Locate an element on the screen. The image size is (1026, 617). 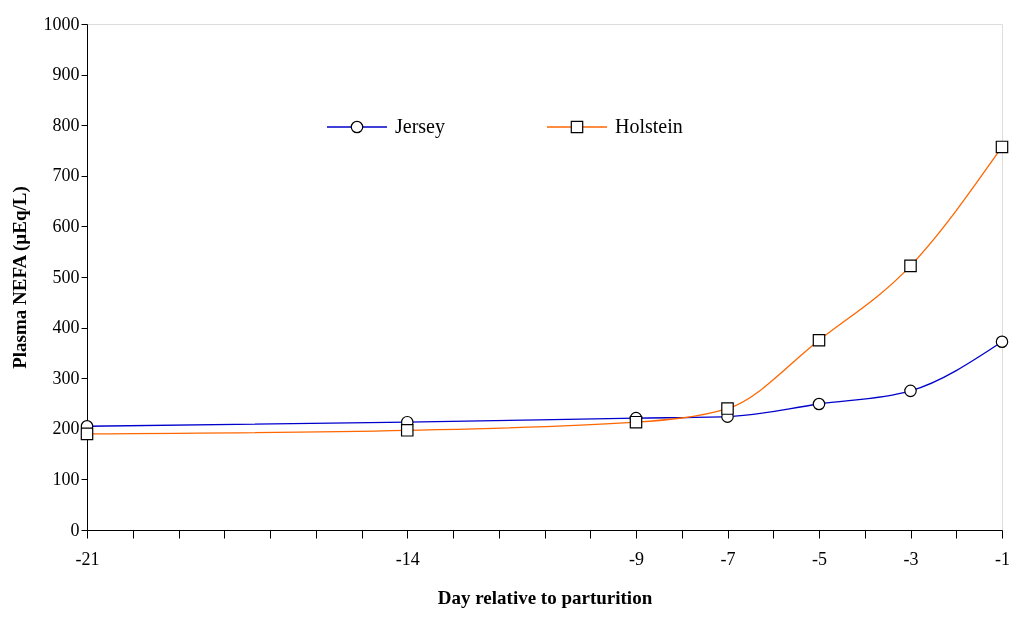
x-tick-label: -1 is located at coordinates (1002, 558).